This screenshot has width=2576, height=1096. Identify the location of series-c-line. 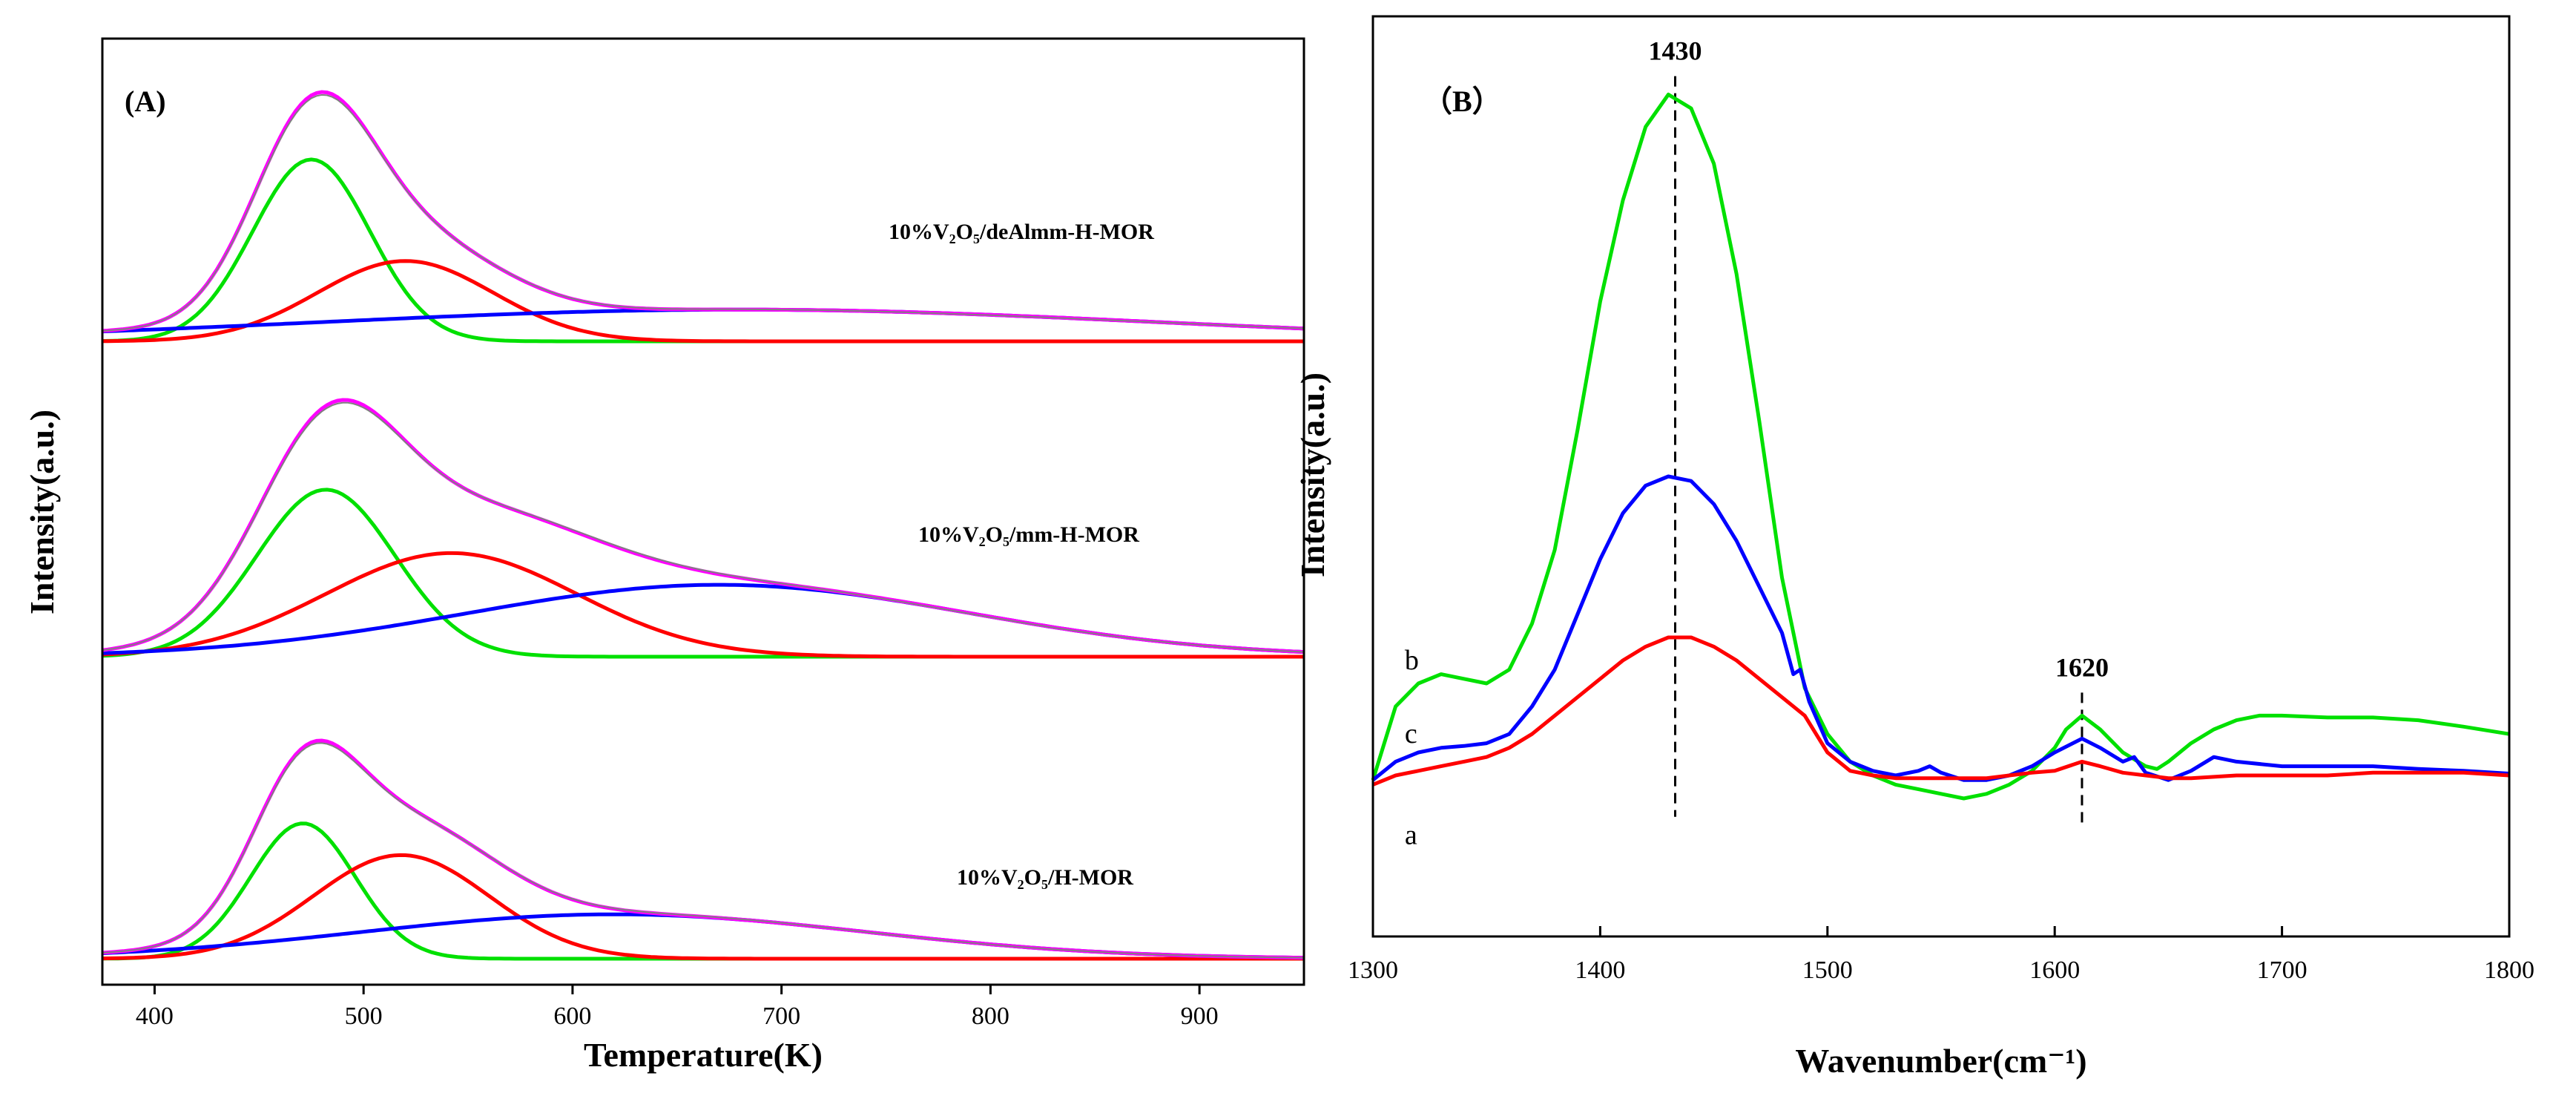
(1941, 628).